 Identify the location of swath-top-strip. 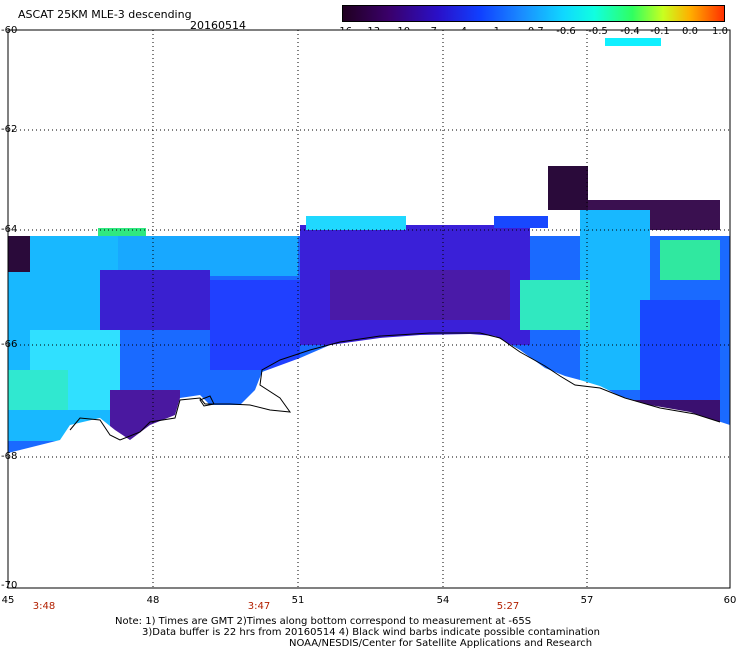
(356, 223).